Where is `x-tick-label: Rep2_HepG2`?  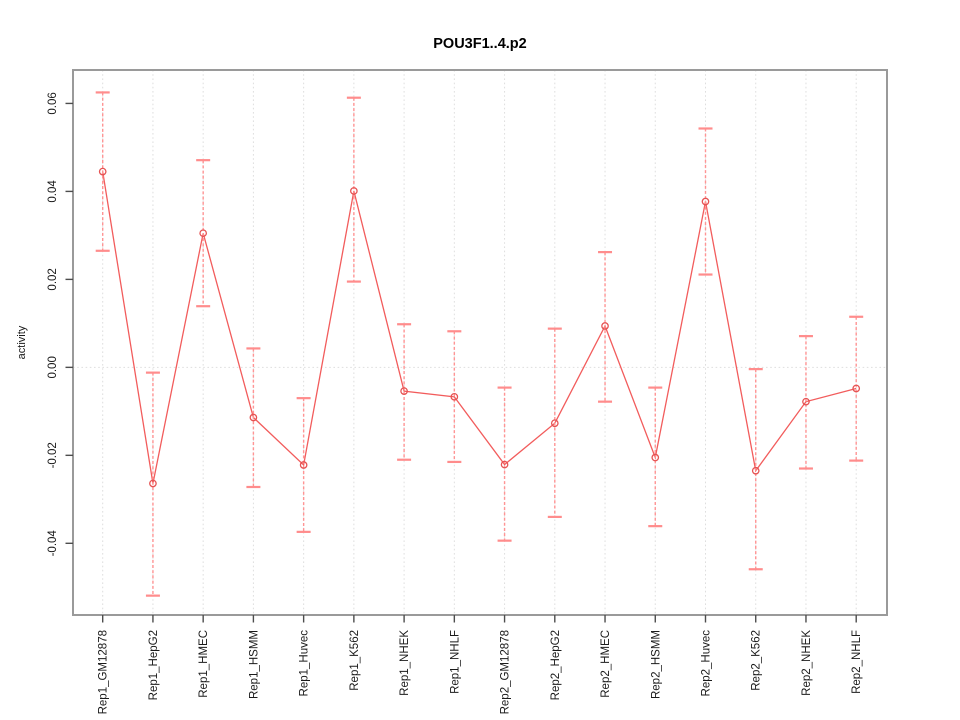
x-tick-label: Rep2_HepG2 is located at coordinates (556, 665).